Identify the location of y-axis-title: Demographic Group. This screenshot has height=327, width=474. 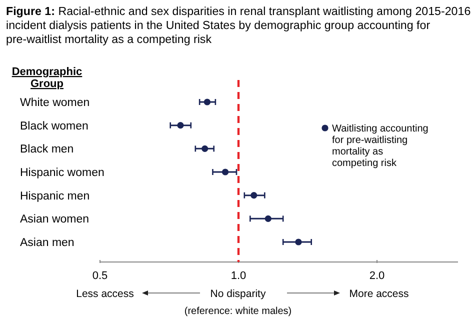
(47, 78).